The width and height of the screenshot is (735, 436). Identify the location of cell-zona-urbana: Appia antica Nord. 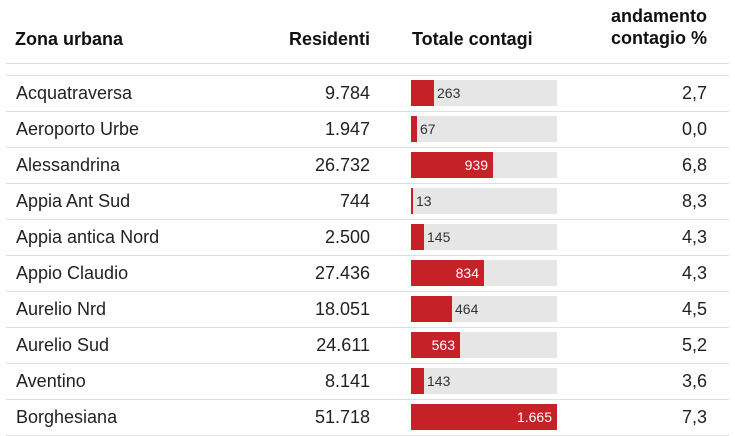
(88, 237).